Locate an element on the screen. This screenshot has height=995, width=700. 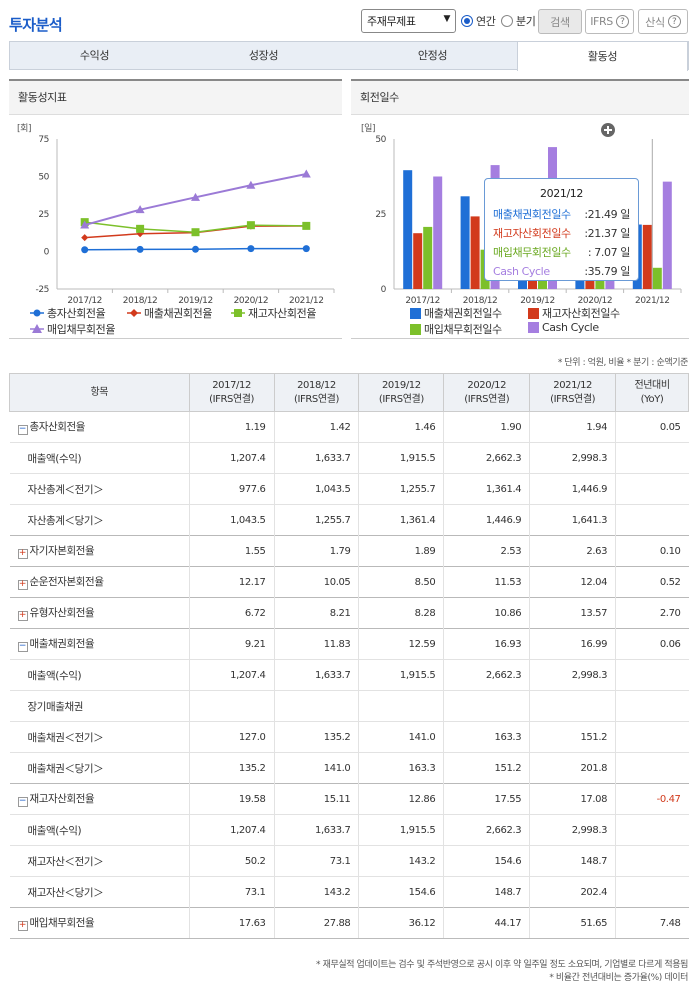
legend-label: 재고자산회전일수 is located at coordinates (581, 313).